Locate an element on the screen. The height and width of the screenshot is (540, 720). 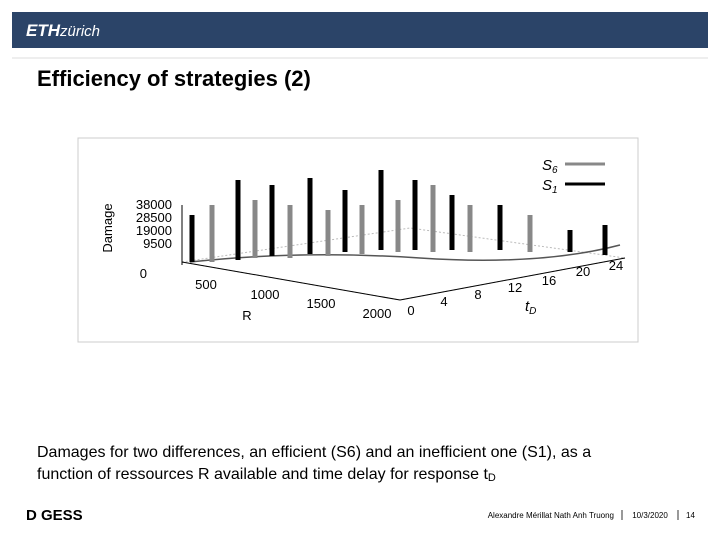
y-tick-label: 4 is located at coordinates (443, 301).